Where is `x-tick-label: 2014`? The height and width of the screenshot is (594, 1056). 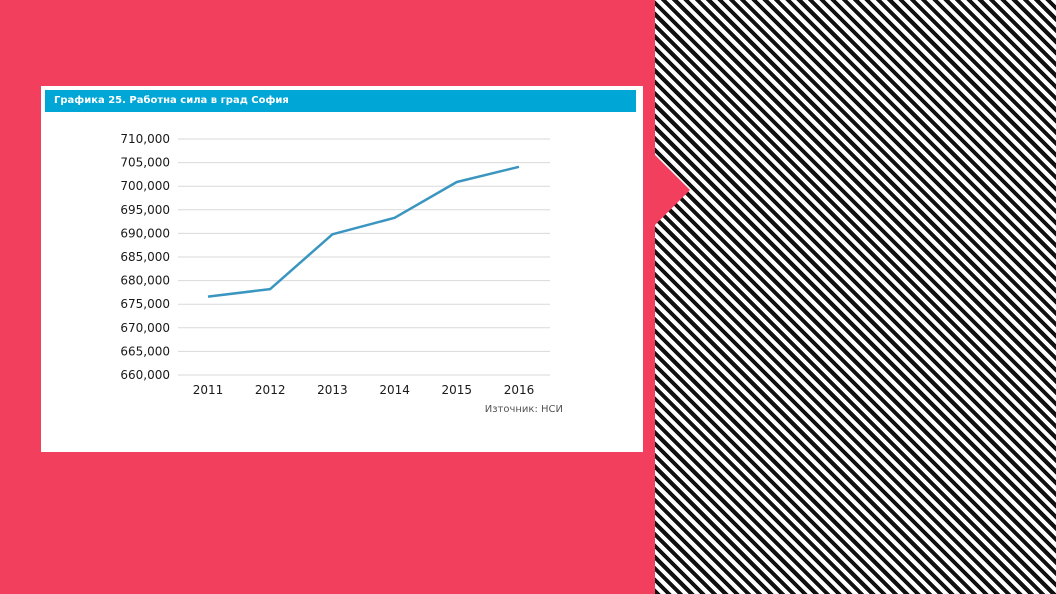 x-tick-label: 2014 is located at coordinates (394, 390).